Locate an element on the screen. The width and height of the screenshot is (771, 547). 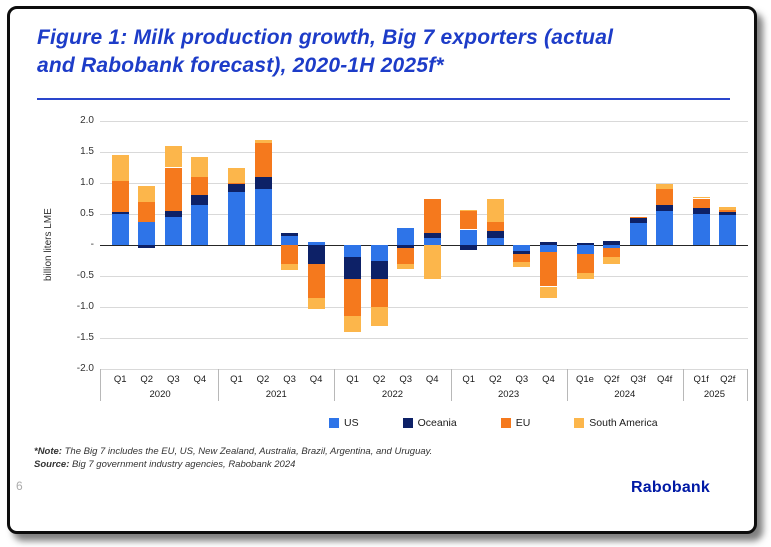
x-quarter-label: Q4 is located at coordinates (200, 379).